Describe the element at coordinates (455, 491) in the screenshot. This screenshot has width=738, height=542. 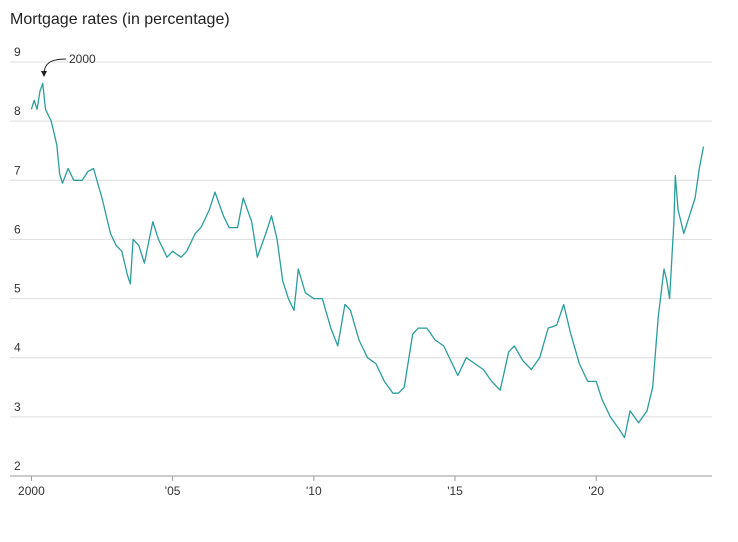
I see `x-tick-label: '15` at that location.